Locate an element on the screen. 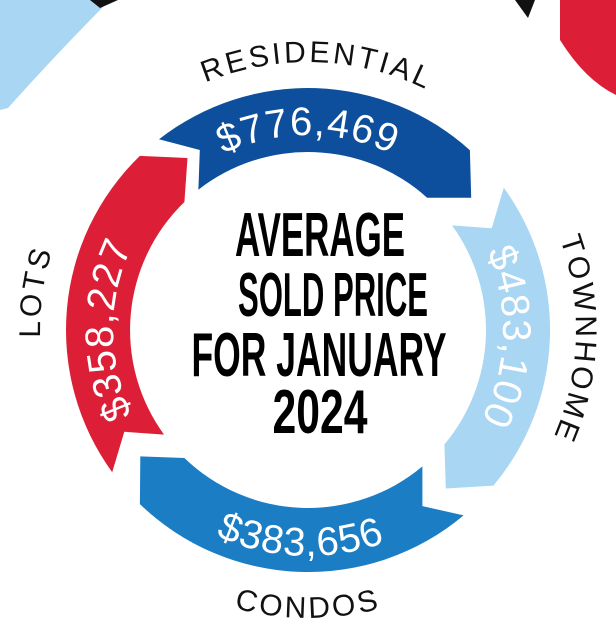 The image size is (616, 627). title-line: AVERAGE is located at coordinates (320, 235).